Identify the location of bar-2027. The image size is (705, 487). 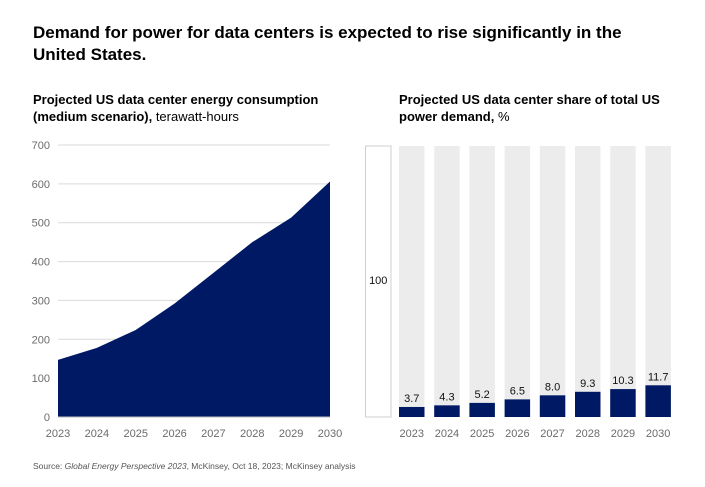
(552, 406).